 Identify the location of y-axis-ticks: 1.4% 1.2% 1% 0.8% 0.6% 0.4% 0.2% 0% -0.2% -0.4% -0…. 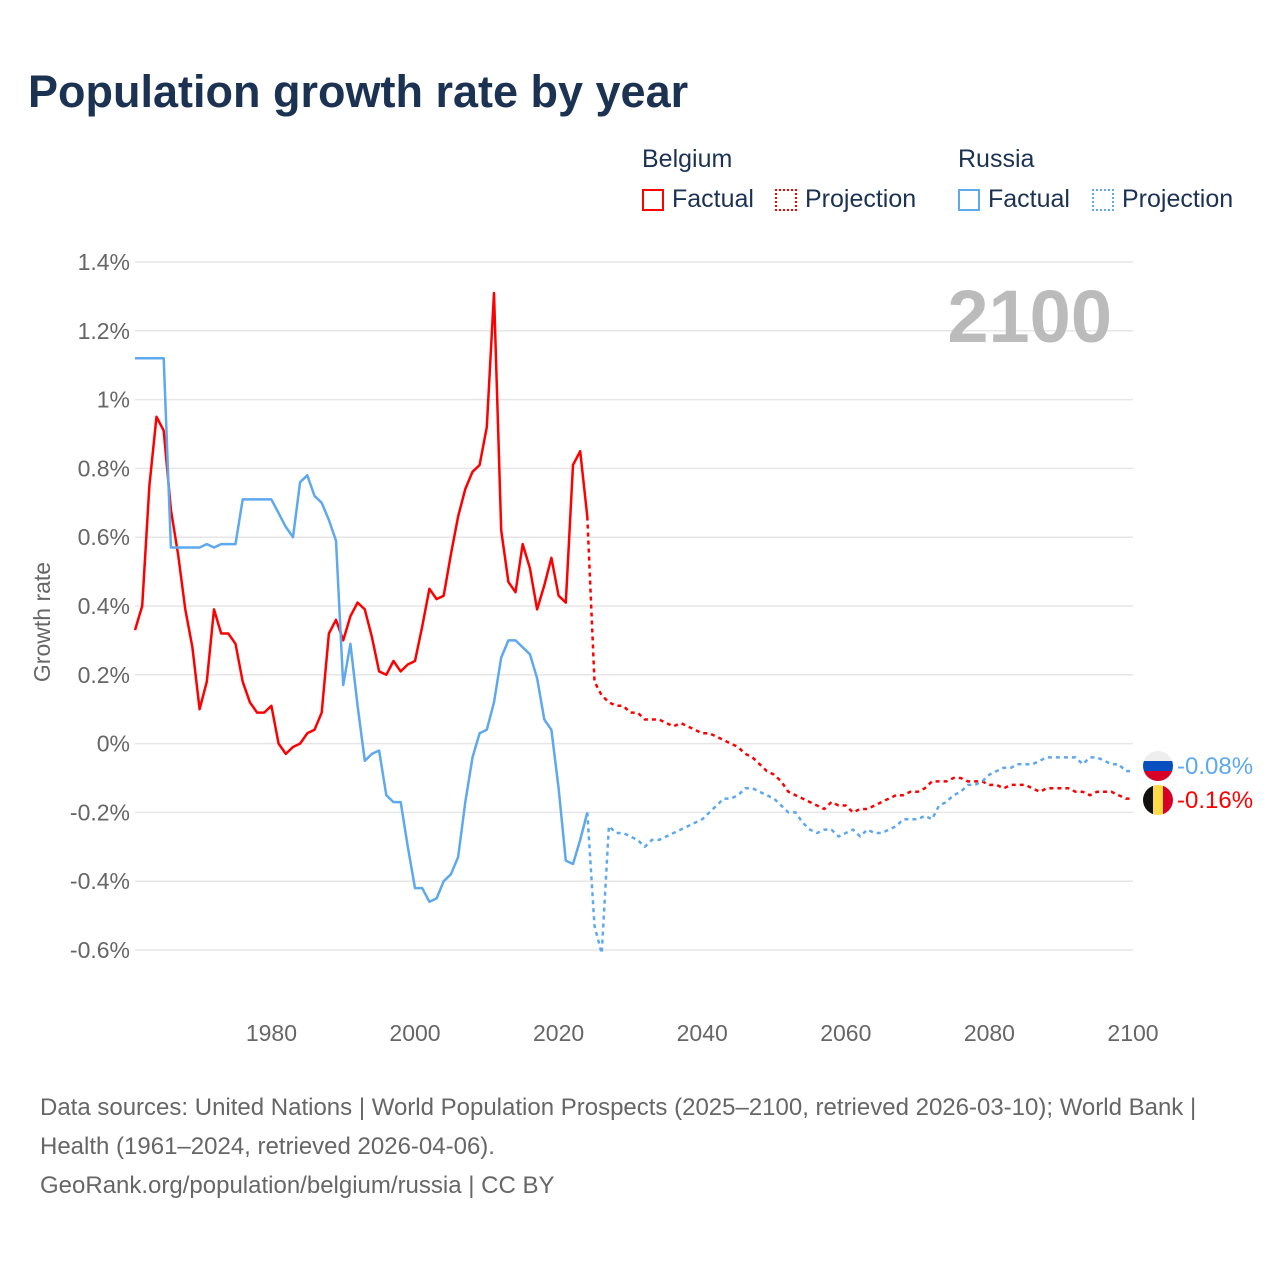
(100, 606).